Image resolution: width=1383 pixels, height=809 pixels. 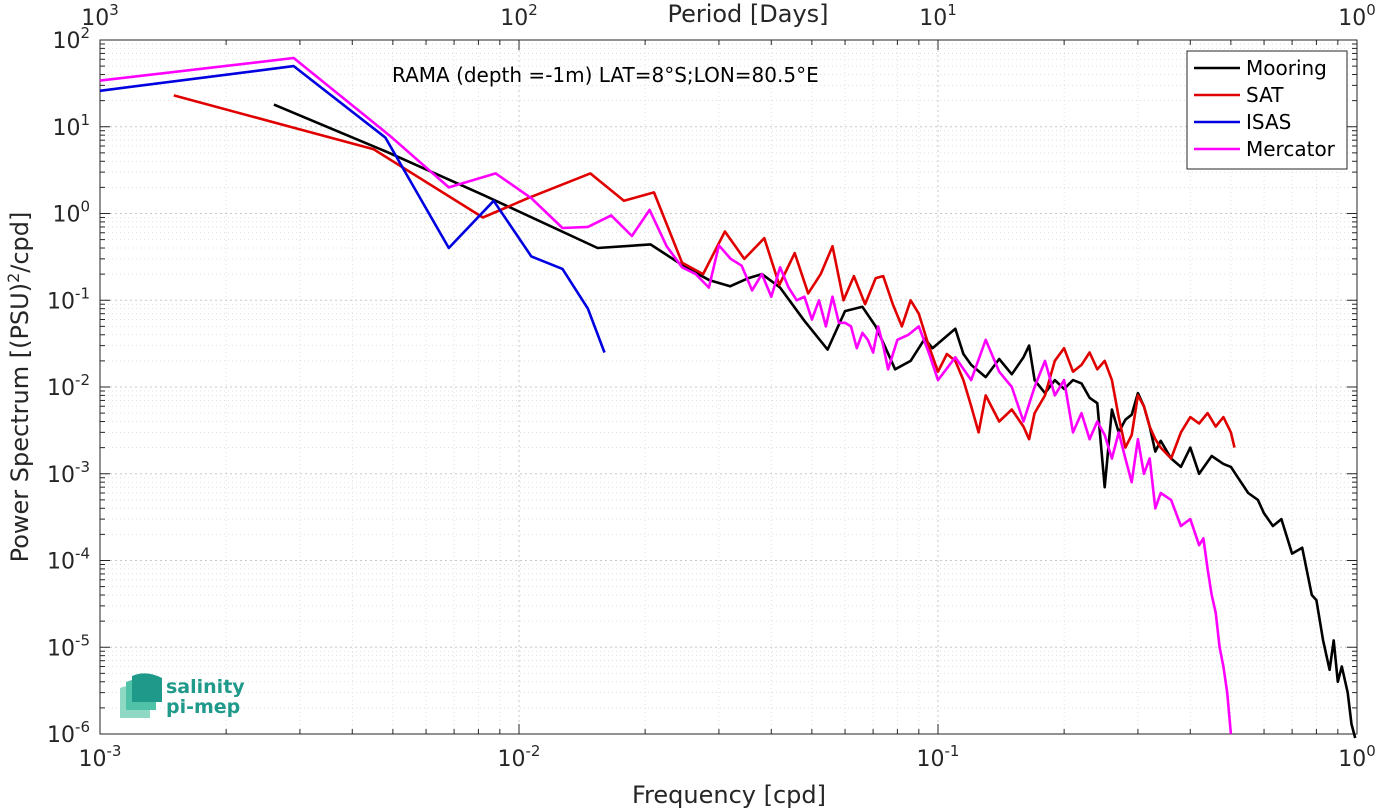 I want to click on top-tick-label-exp: 1, so click(x=952, y=10).